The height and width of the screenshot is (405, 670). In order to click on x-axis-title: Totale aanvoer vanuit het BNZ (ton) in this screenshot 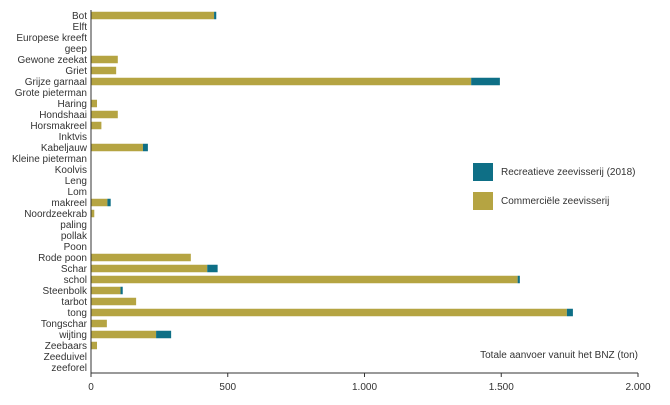, I will do `click(559, 355)`.